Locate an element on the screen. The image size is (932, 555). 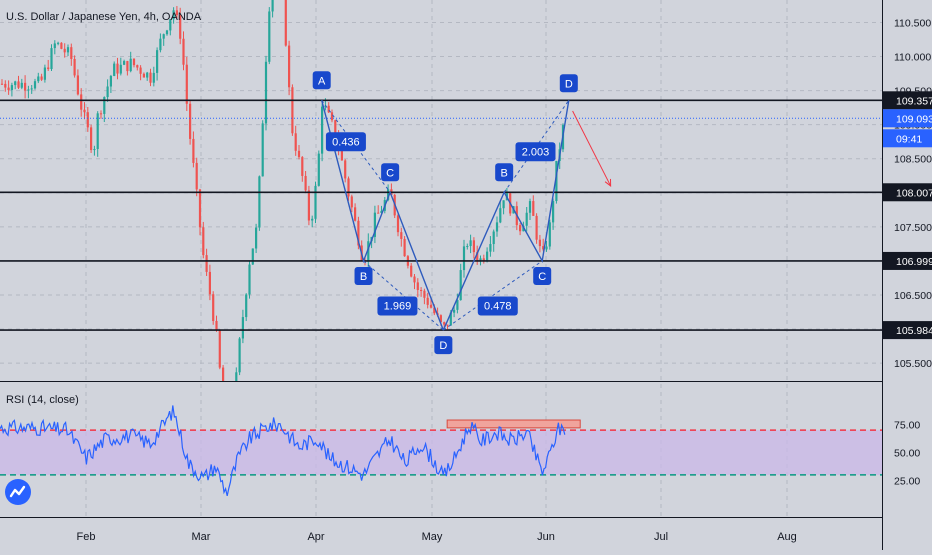
price-badge-label: 106.999 is located at coordinates (914, 262).